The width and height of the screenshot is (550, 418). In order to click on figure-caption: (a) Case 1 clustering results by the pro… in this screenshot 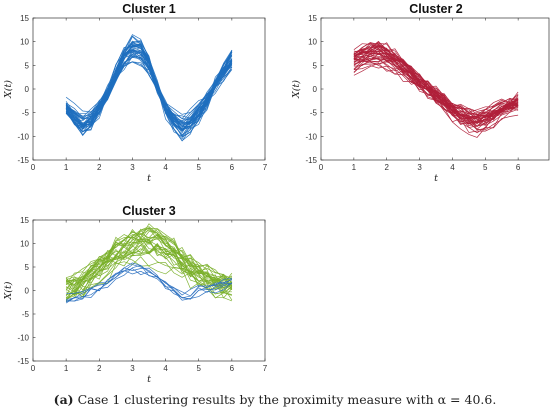, I will do `click(275, 399)`.